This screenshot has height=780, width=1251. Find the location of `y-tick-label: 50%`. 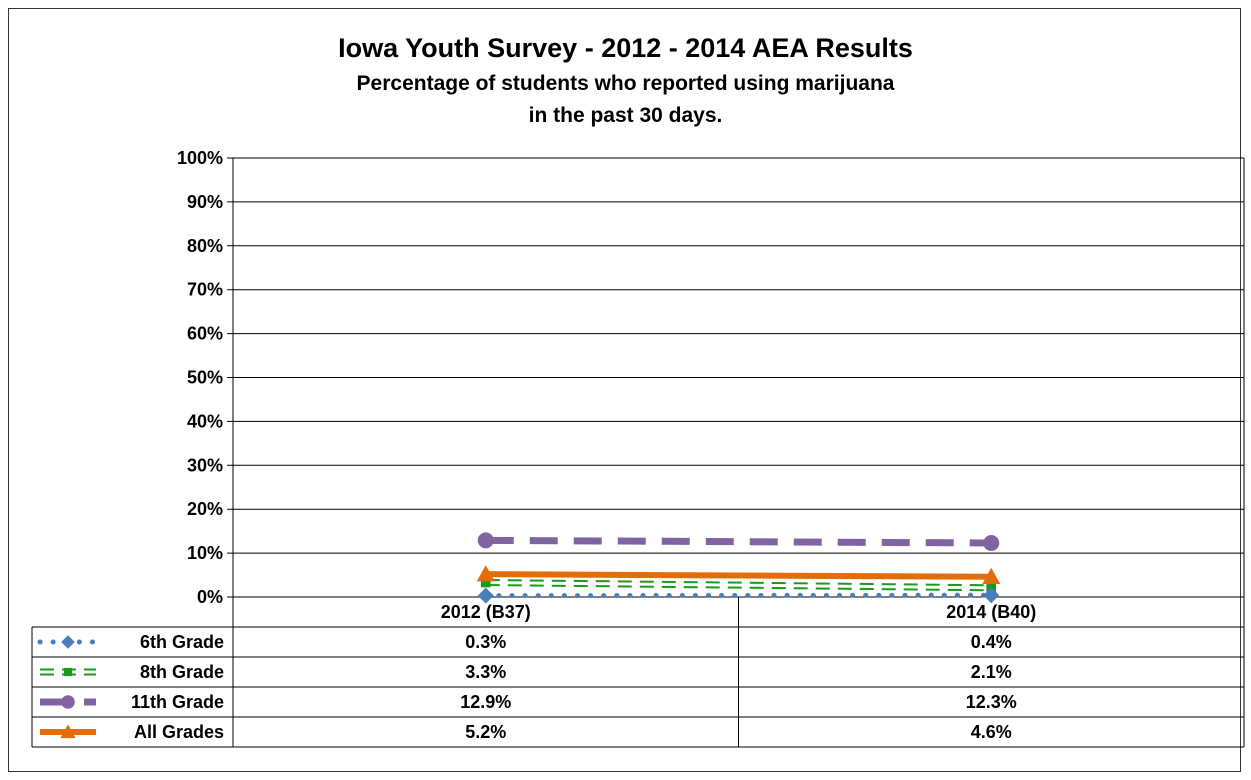

y-tick-label: 50% is located at coordinates (205, 378).